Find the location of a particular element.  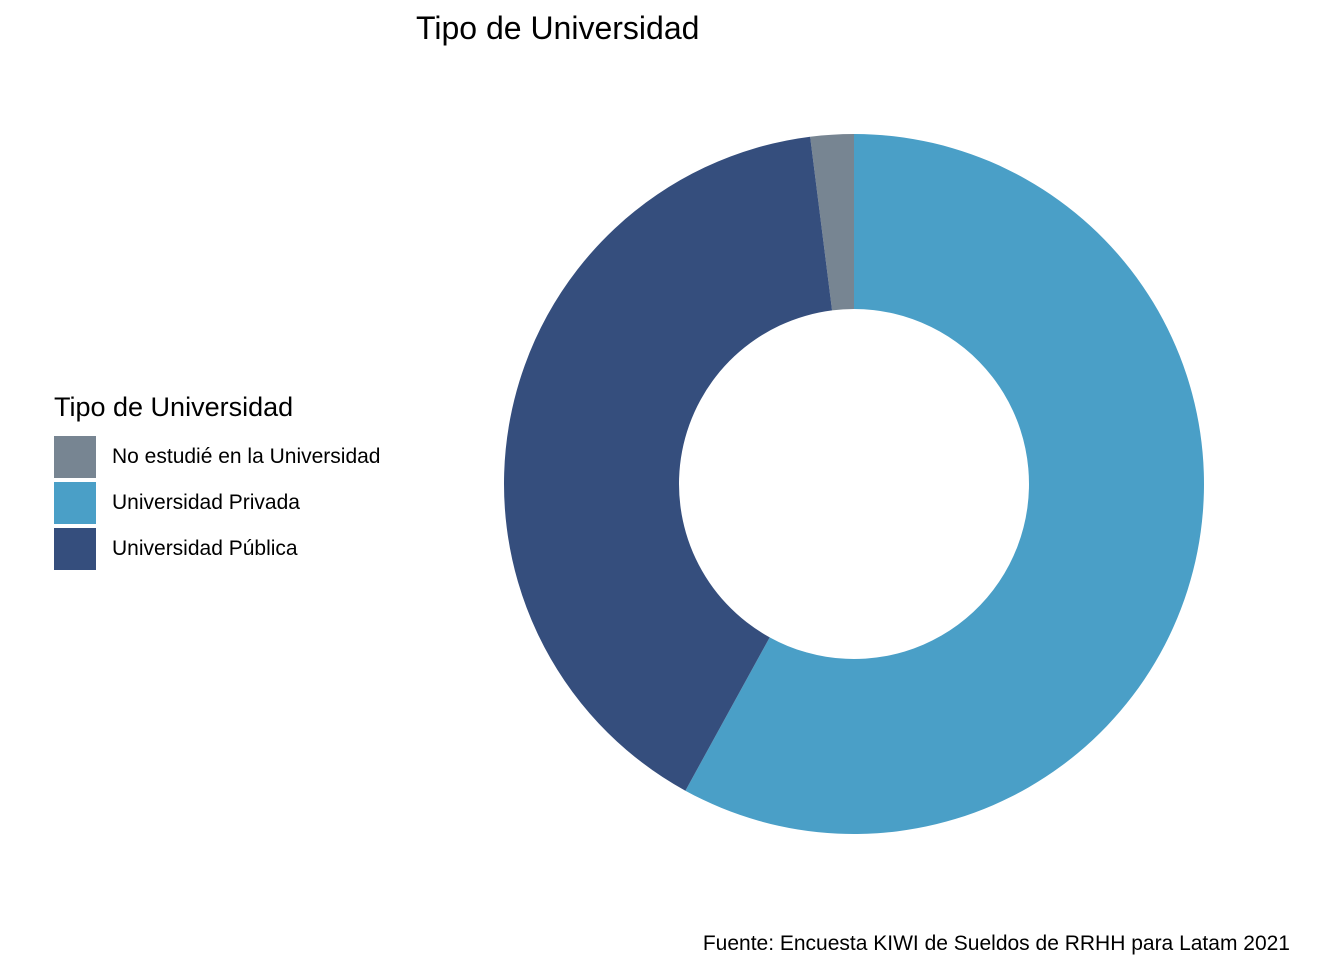

legend-item-no-estudie: No estudié en la Universidad is located at coordinates (217, 457).